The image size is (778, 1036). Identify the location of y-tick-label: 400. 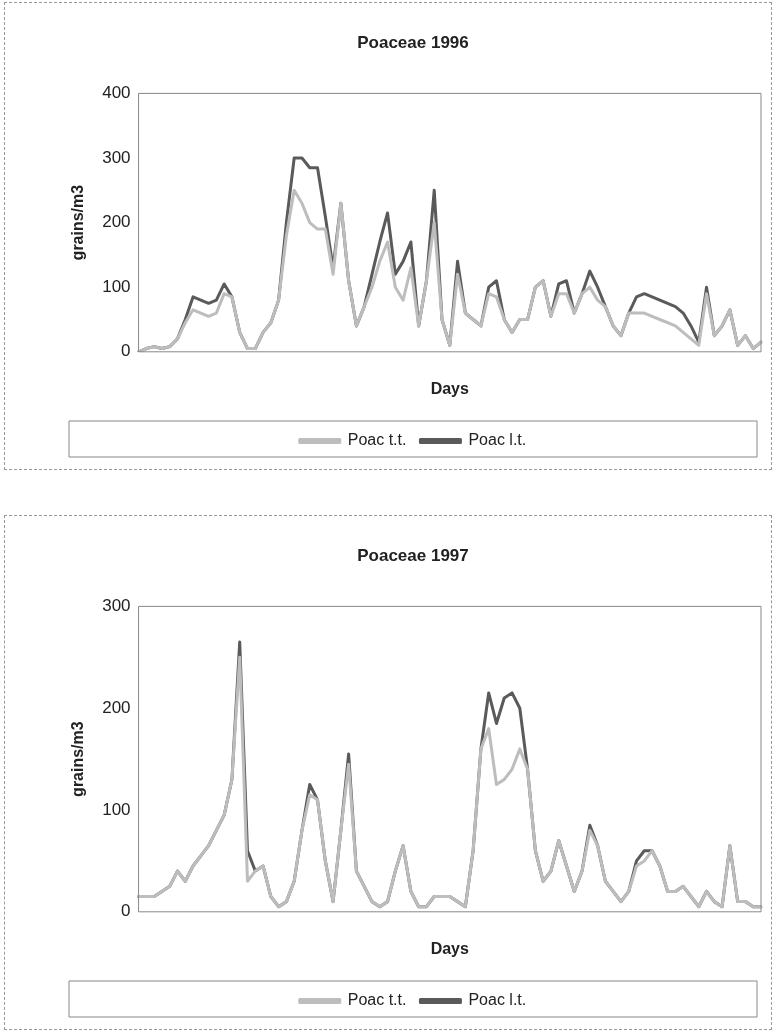
(116, 93).